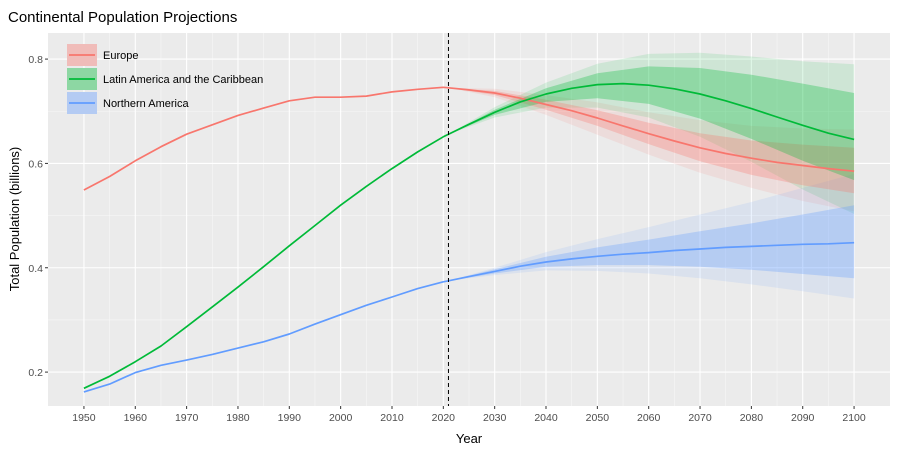 The image size is (899, 454). I want to click on y-tick-label: 0.6, so click(35, 164).